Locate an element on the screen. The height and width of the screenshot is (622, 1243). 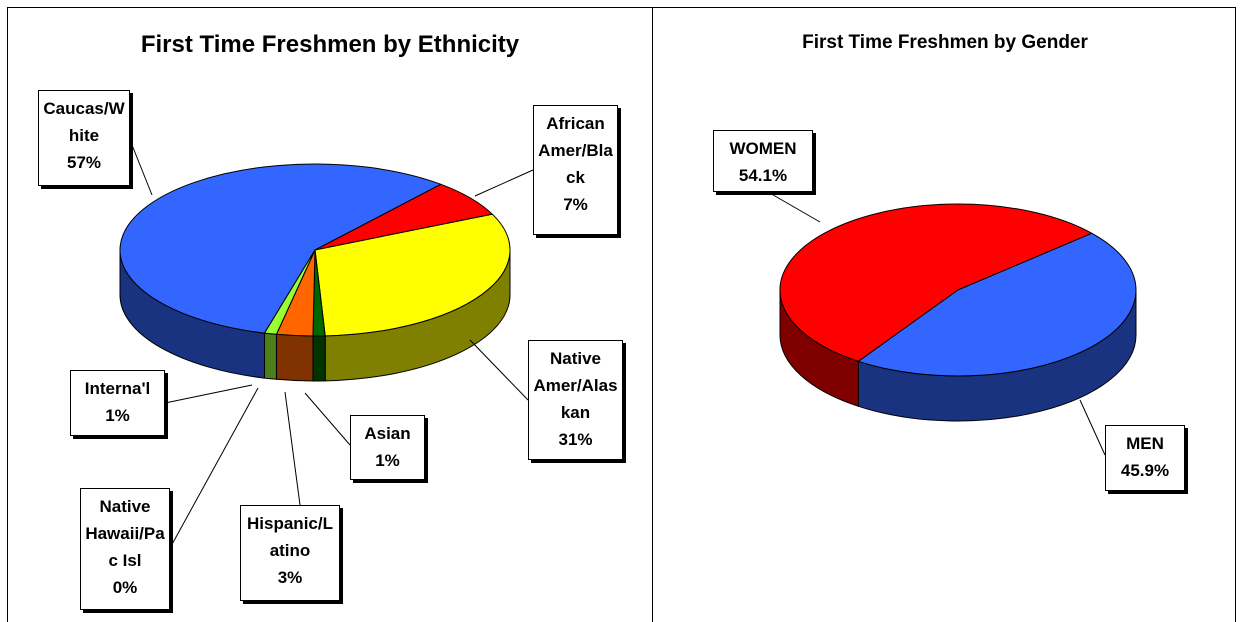
label-category: WOMEN is located at coordinates (763, 148).